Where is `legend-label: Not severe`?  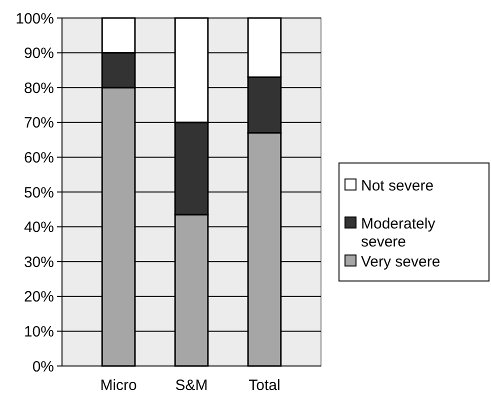 legend-label: Not severe is located at coordinates (397, 185).